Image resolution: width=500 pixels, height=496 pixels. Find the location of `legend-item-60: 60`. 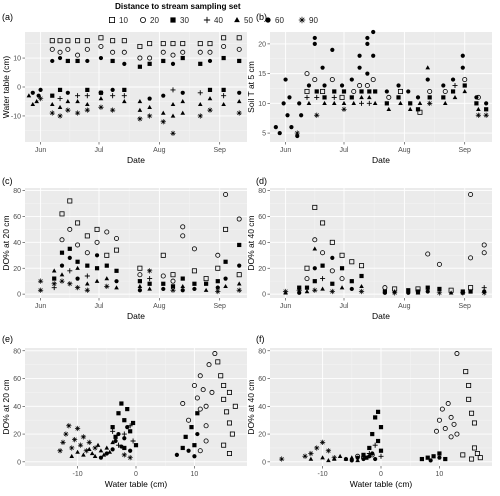

legend-item-60: 60 is located at coordinates (274, 20).